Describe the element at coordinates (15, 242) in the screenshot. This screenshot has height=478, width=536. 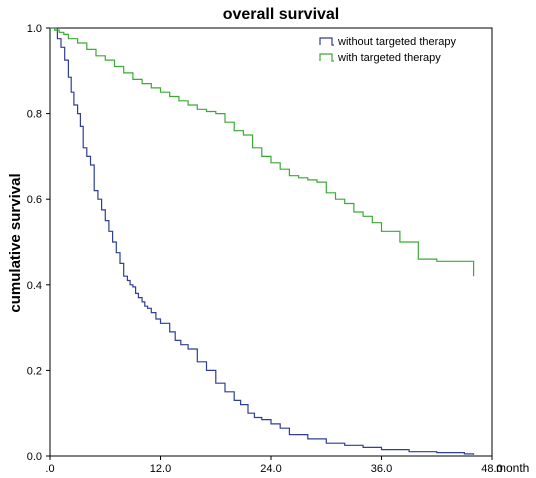
I see `y-axis-title: cumulative survival` at that location.